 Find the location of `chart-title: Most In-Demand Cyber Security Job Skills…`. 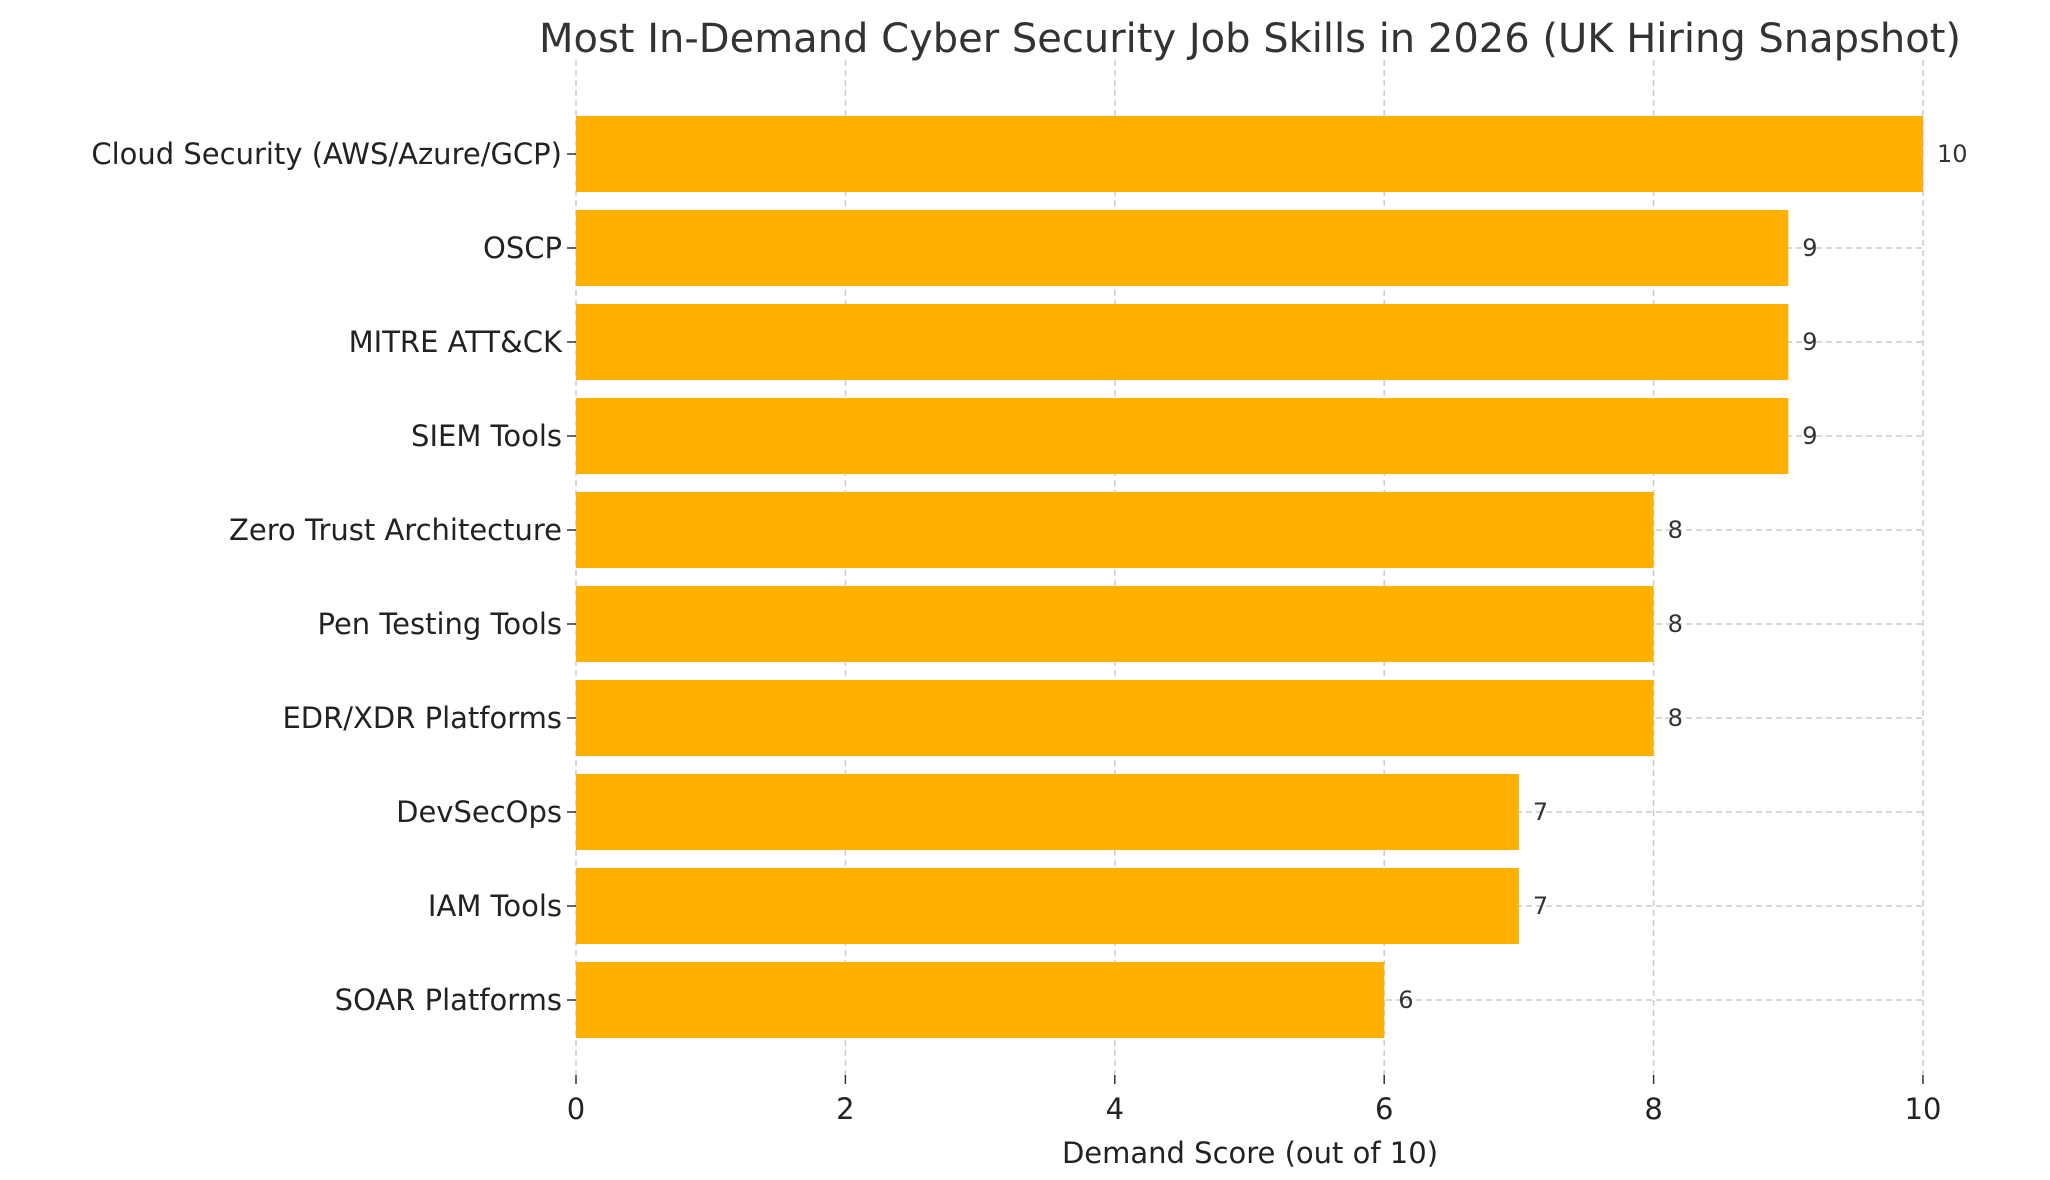

chart-title: Most In-Demand Cyber Security Job Skills… is located at coordinates (1250, 39).